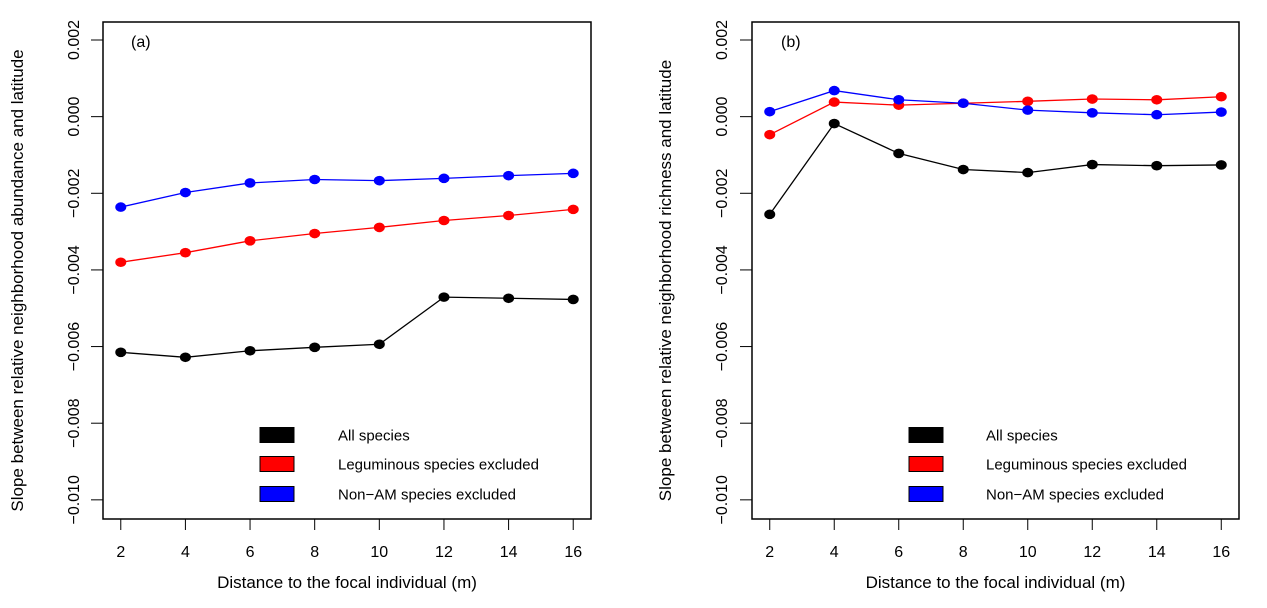 The height and width of the screenshot is (608, 1267). Describe the element at coordinates (1075, 495) in the screenshot. I see `legend-label: Non−AM species excluded` at that location.